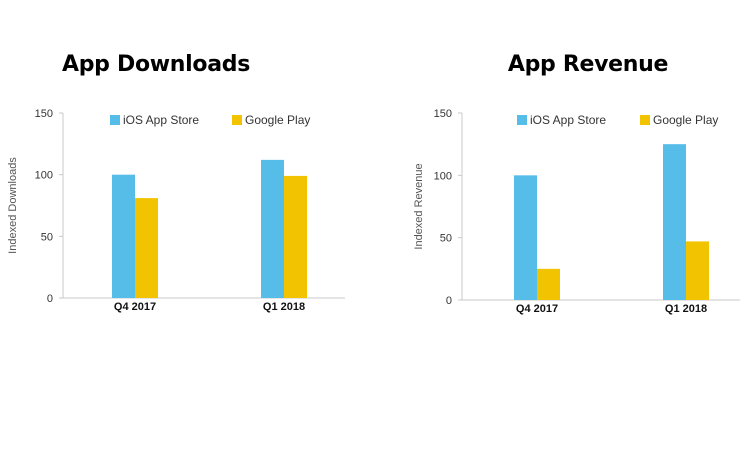  I want to click on downloads-y-tick-label: 150, so click(44, 114).